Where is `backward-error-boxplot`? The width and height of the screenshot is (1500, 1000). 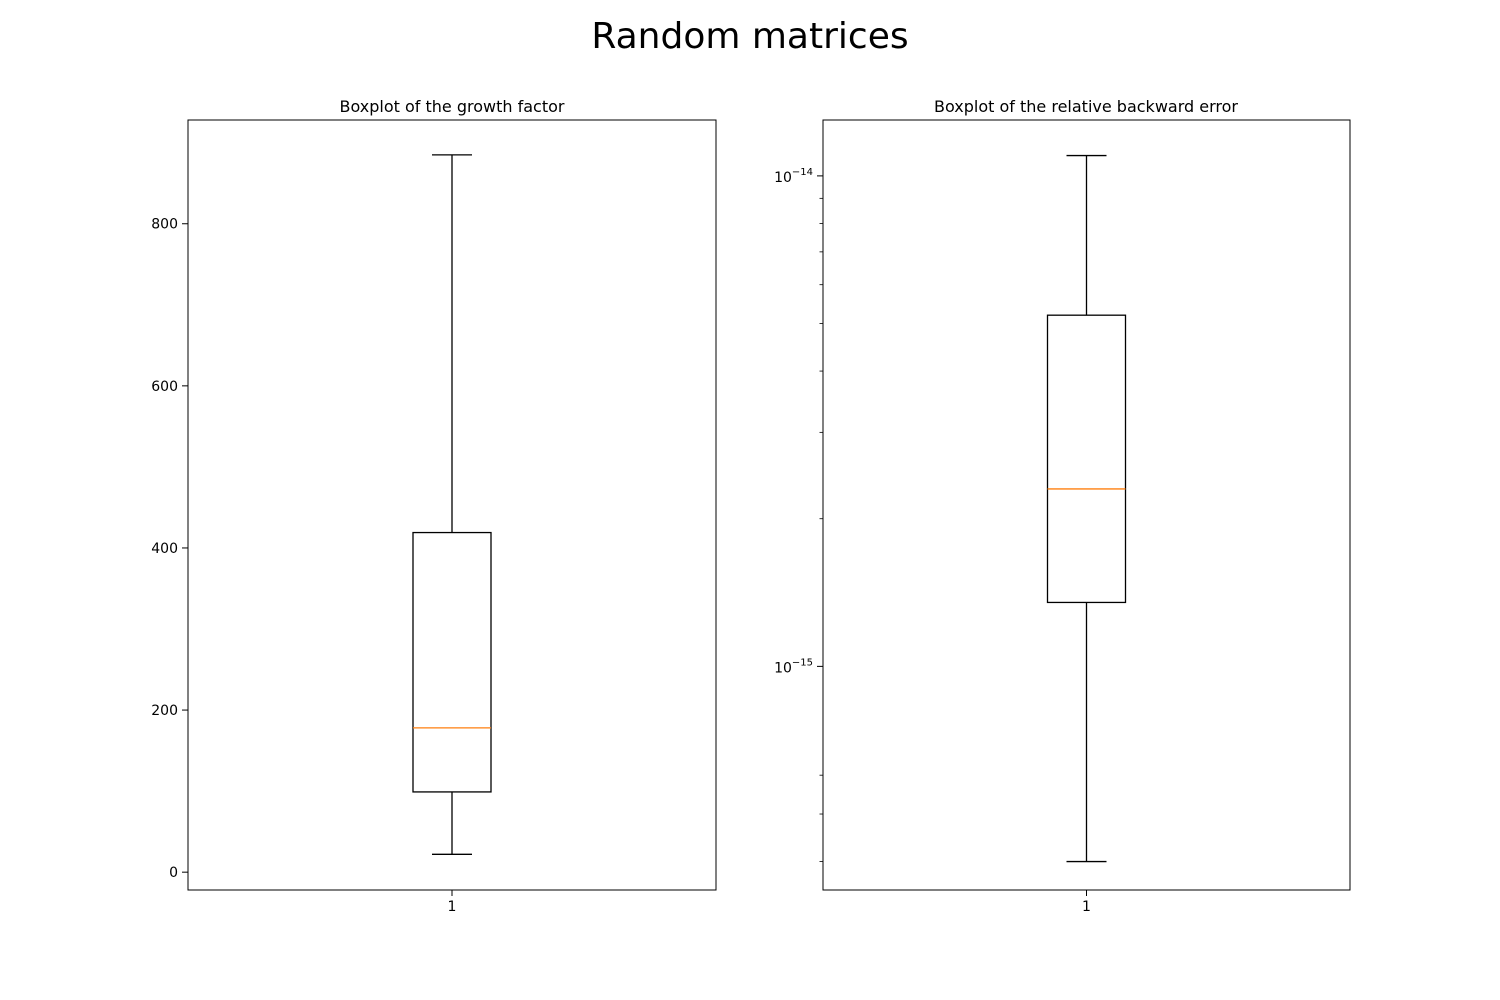
backward-error-boxplot is located at coordinates (1086, 508).